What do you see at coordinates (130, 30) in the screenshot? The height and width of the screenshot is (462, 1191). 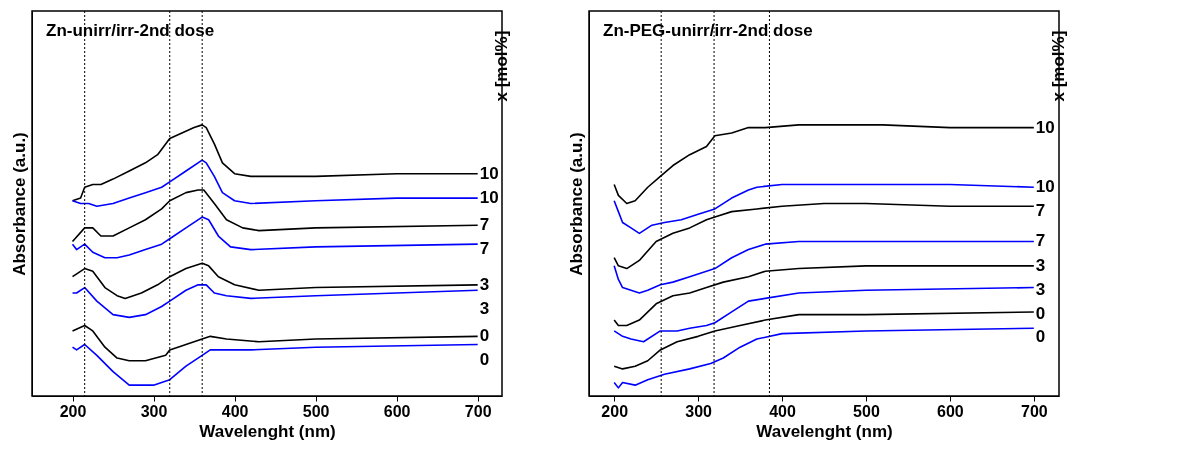 I see `chart-title: Zn-unirr/irr-2nd dose` at bounding box center [130, 30].